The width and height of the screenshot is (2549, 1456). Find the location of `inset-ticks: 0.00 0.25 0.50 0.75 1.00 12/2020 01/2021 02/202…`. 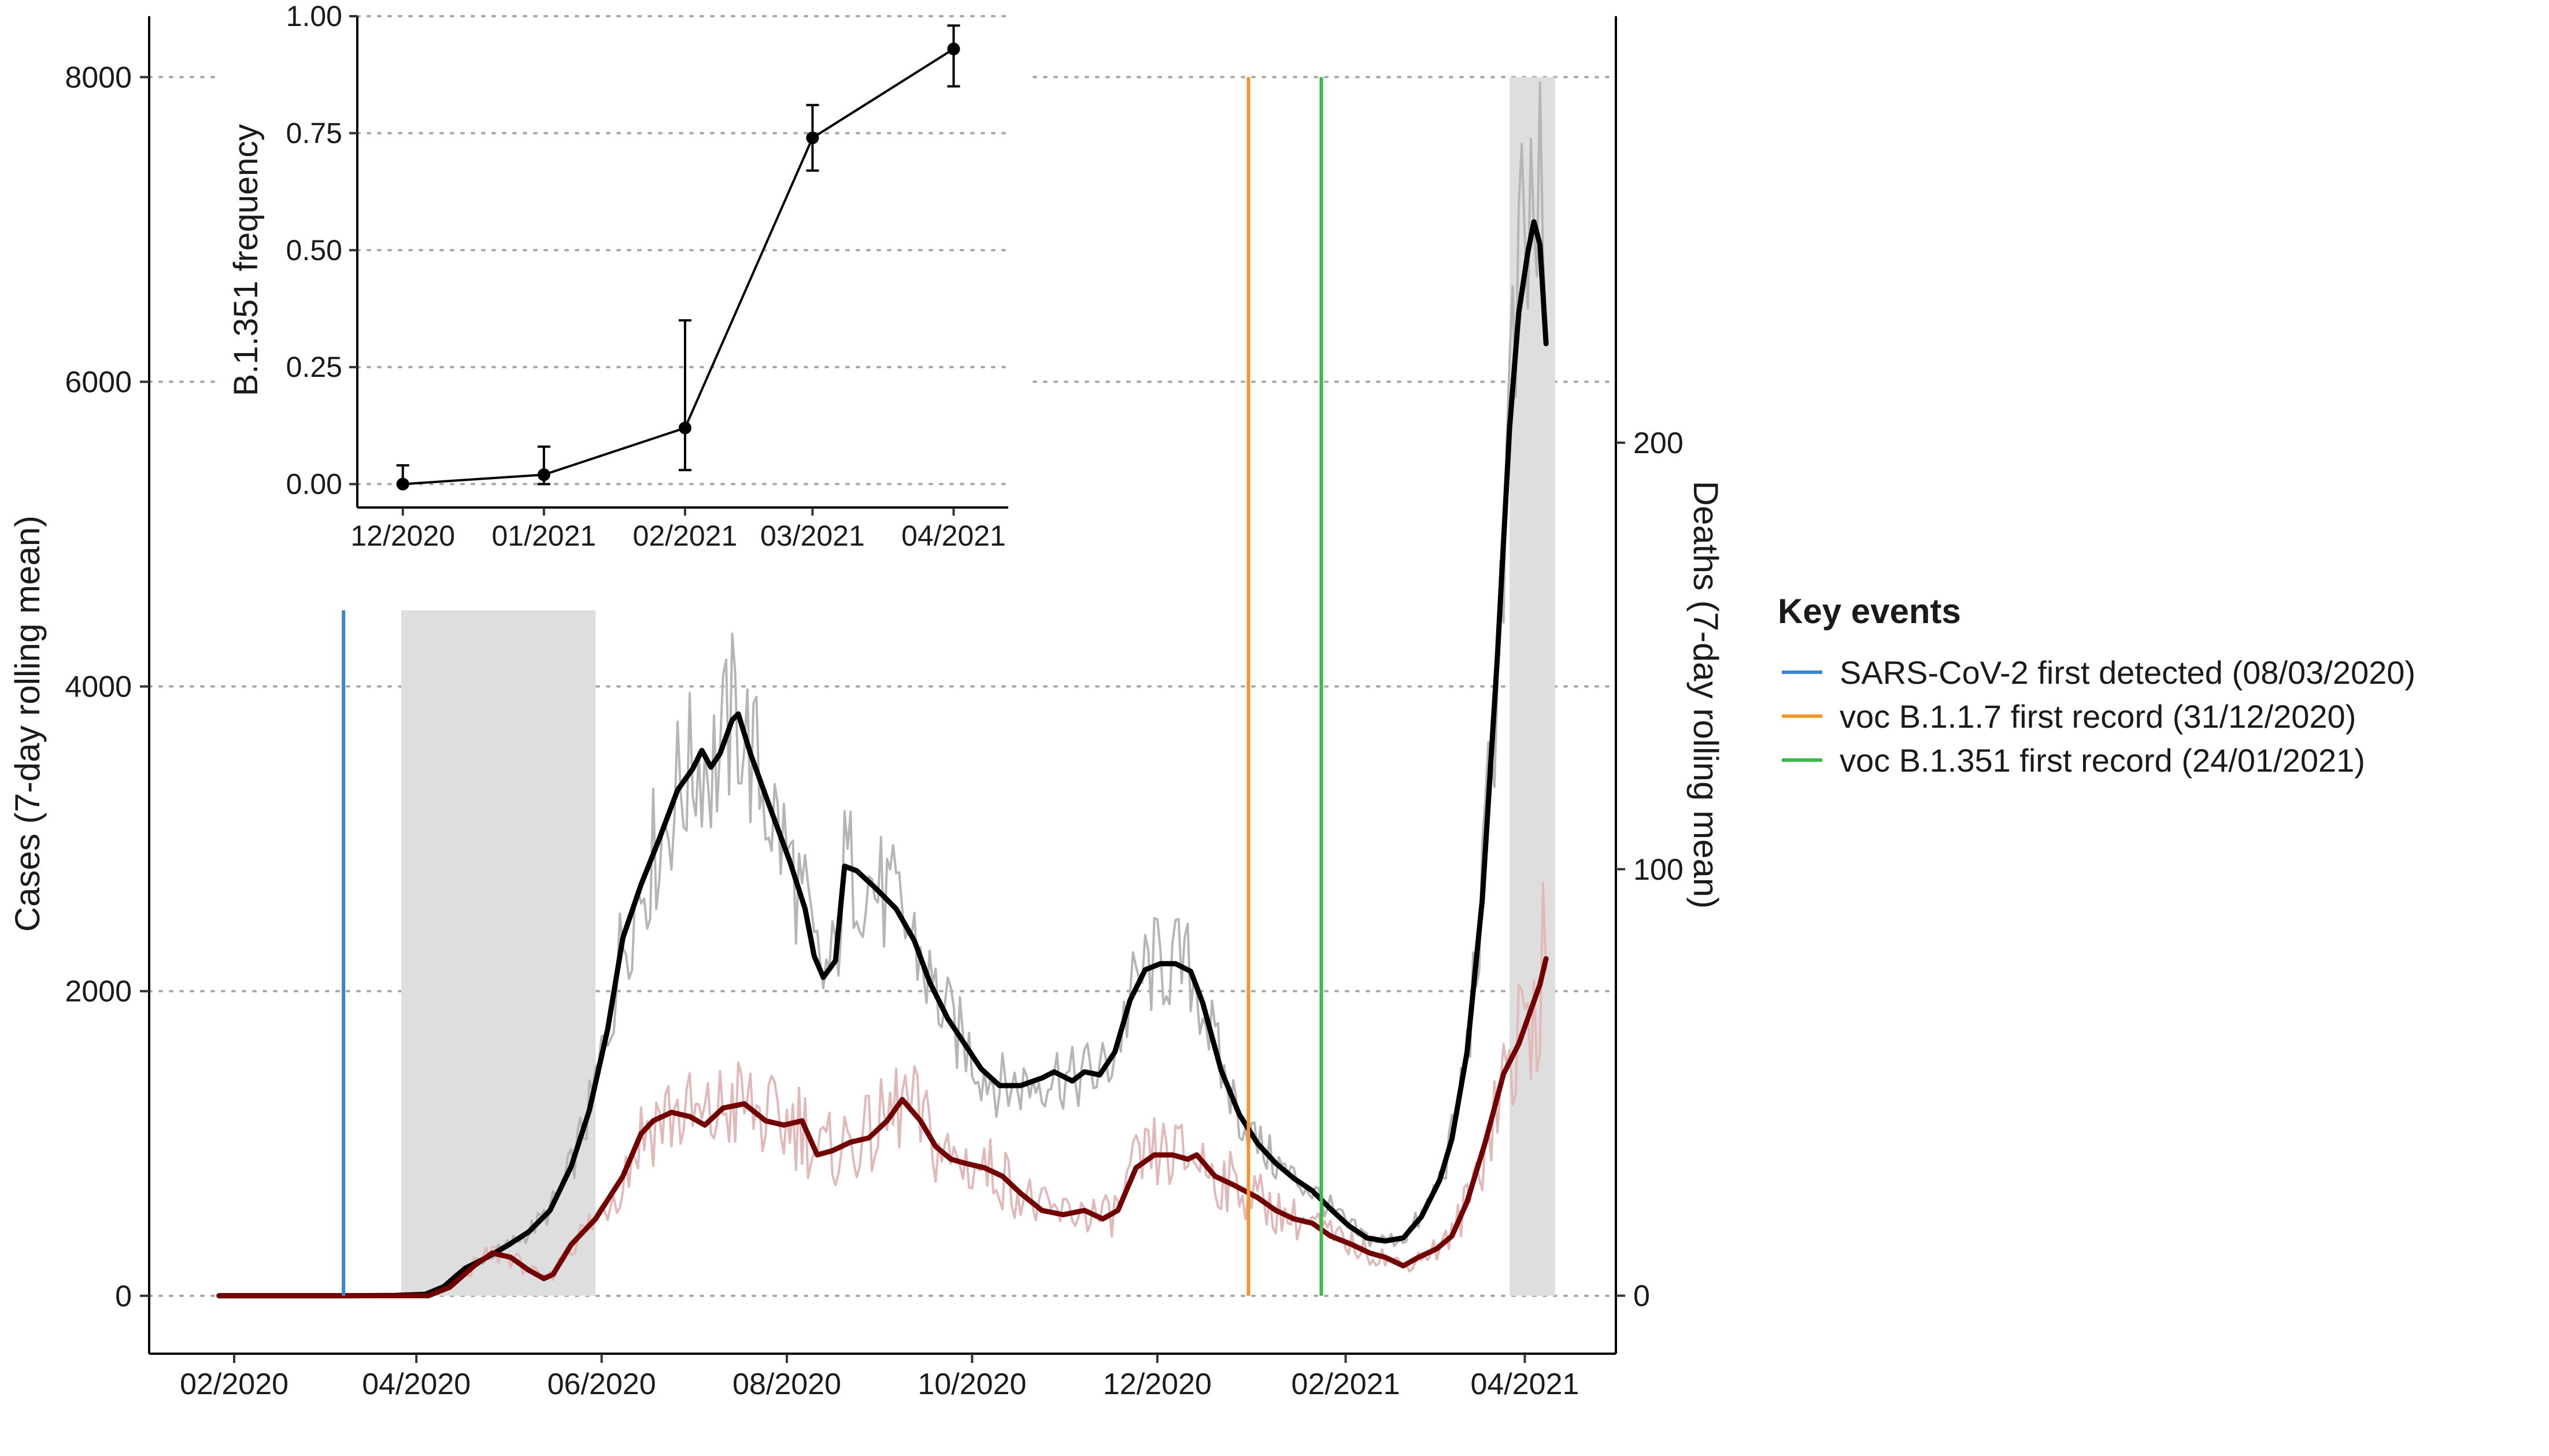

inset-ticks: 0.00 0.25 0.50 0.75 1.00 12/2020 01/2021 02/202… is located at coordinates (646, 276).